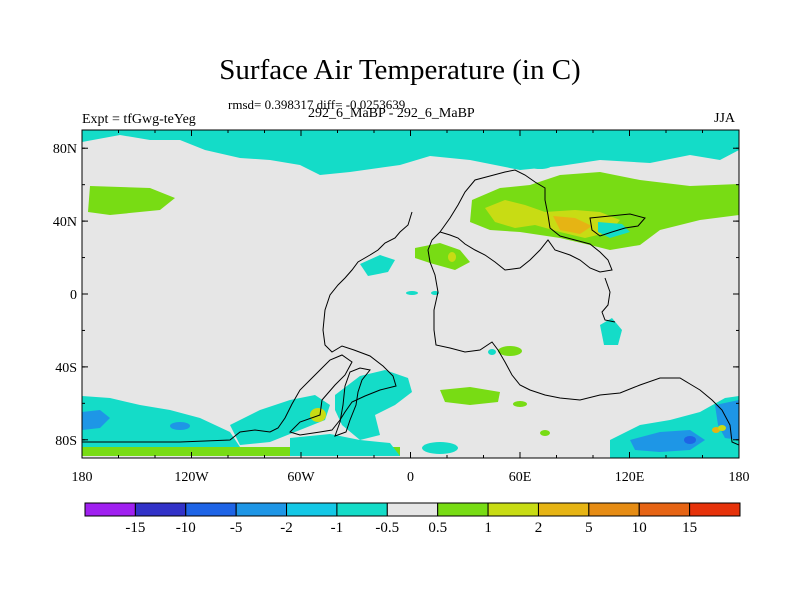  I want to click on coastline-eurasia-north, so click(526, 221).